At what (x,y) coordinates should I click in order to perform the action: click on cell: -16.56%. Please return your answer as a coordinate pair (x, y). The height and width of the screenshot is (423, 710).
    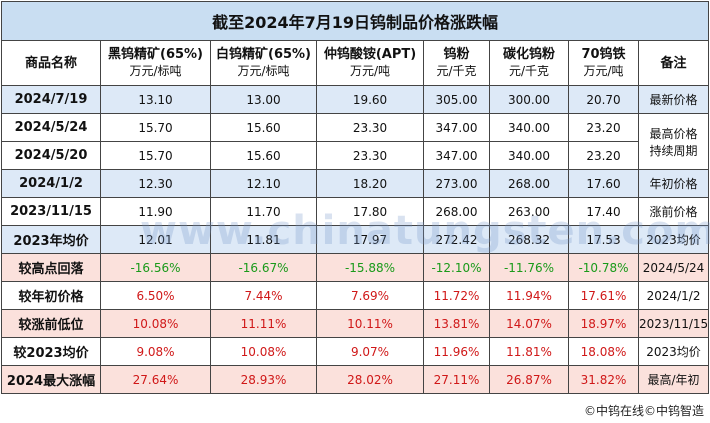
    Looking at the image, I should click on (155, 267).